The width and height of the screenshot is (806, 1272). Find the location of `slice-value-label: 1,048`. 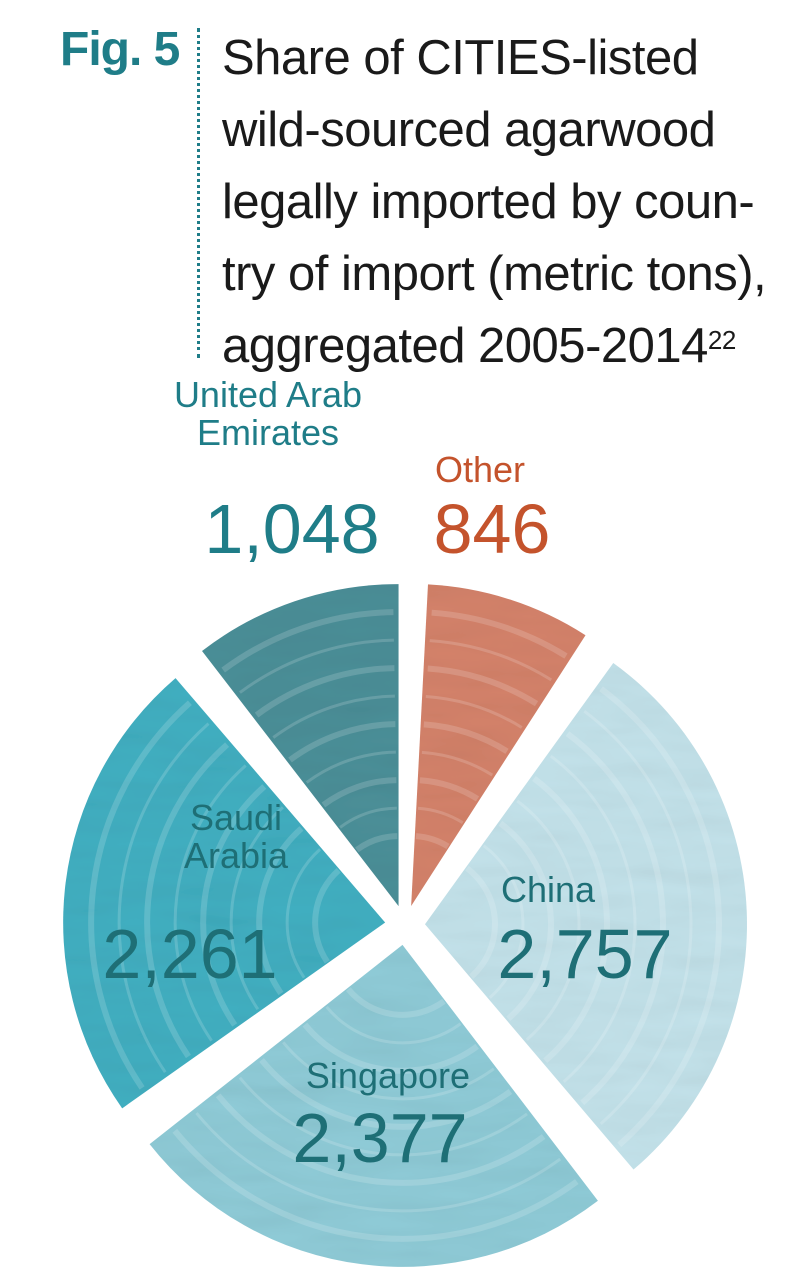

slice-value-label: 1,048 is located at coordinates (291, 529).